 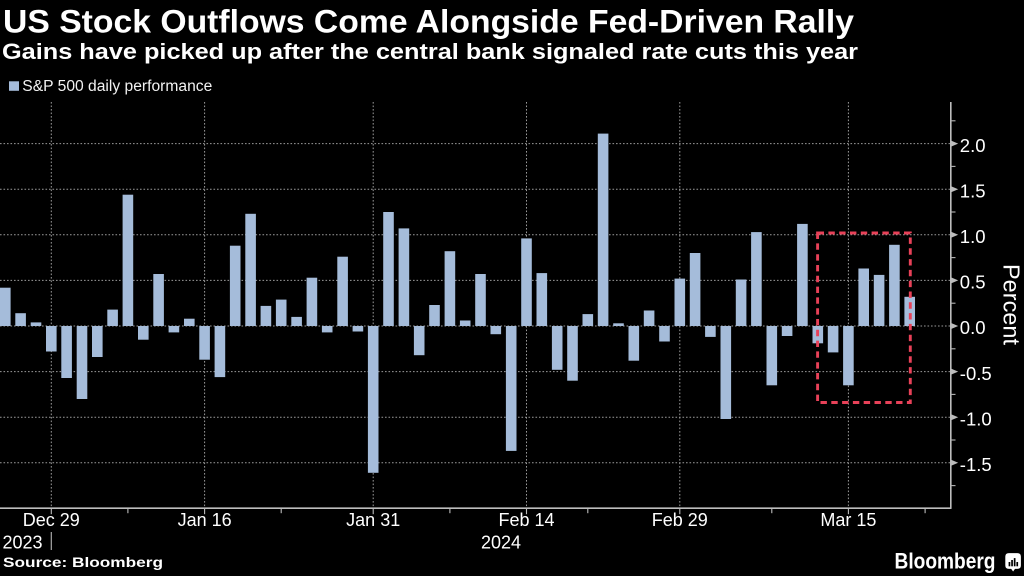 What do you see at coordinates (976, 373) in the screenshot?
I see `svg-text: -0.5` at bounding box center [976, 373].